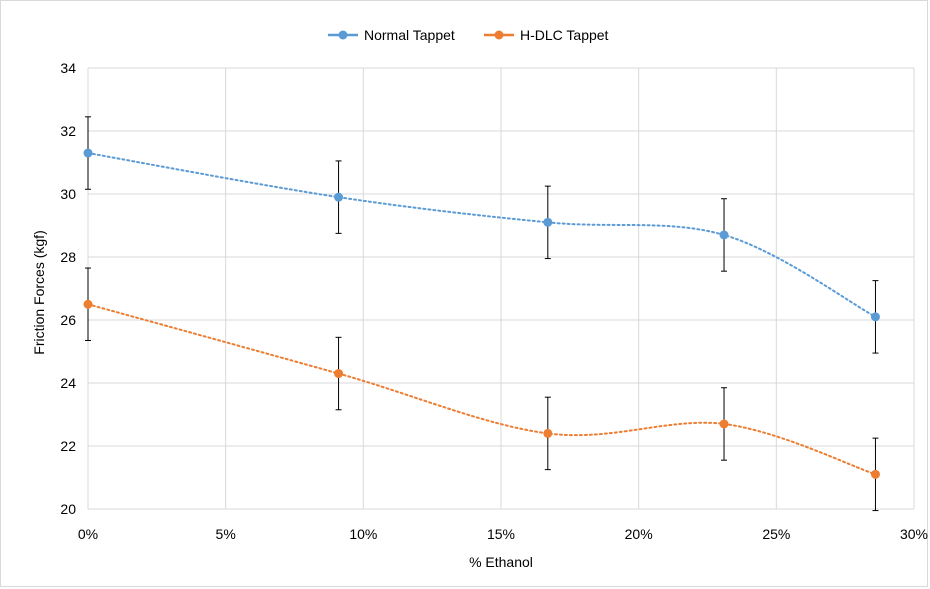 The image size is (930, 589). Describe the element at coordinates (68, 446) in the screenshot. I see `y-tick-label-22: 22` at that location.